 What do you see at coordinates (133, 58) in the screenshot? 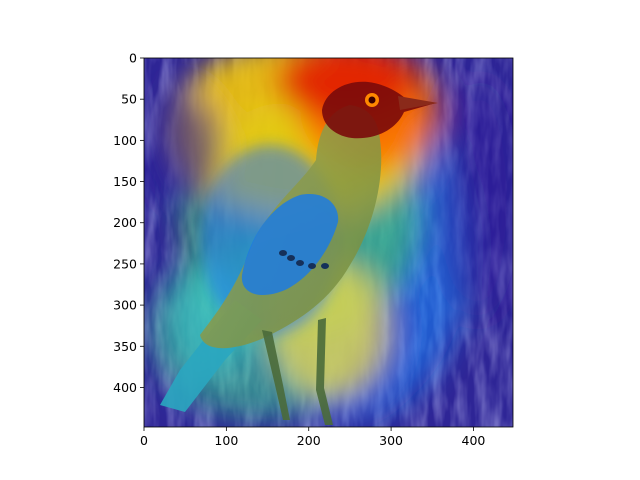
I see `y-tick-label: 0` at bounding box center [133, 58].